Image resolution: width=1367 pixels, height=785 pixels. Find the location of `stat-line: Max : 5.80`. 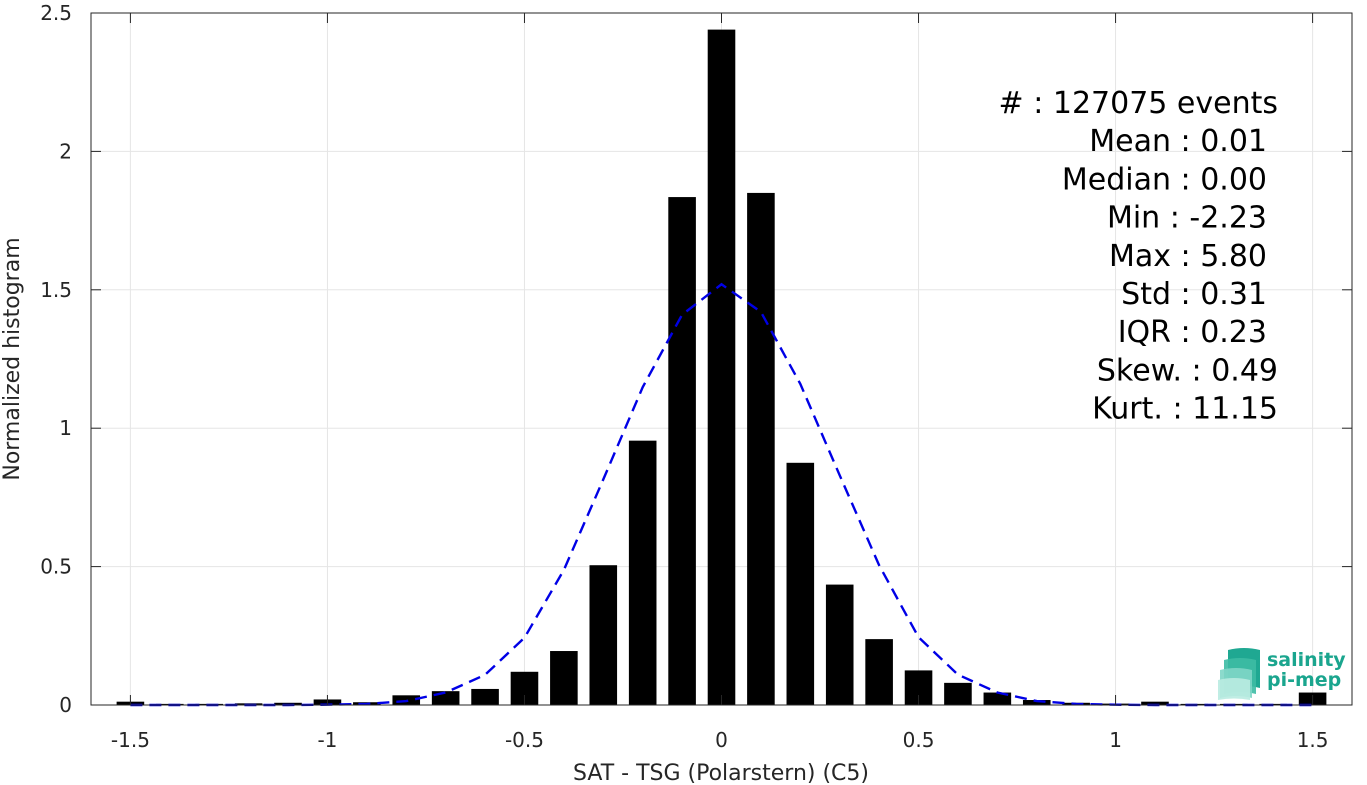

stat-line: Max : 5.80 is located at coordinates (1188, 256).